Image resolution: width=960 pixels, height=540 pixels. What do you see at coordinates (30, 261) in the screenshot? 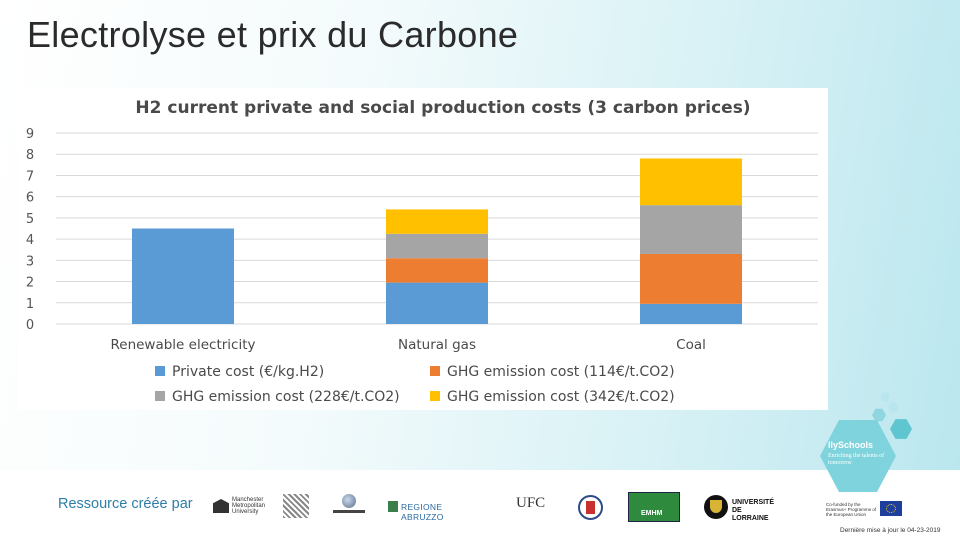
I see `y-tick-label: 3` at bounding box center [30, 261].